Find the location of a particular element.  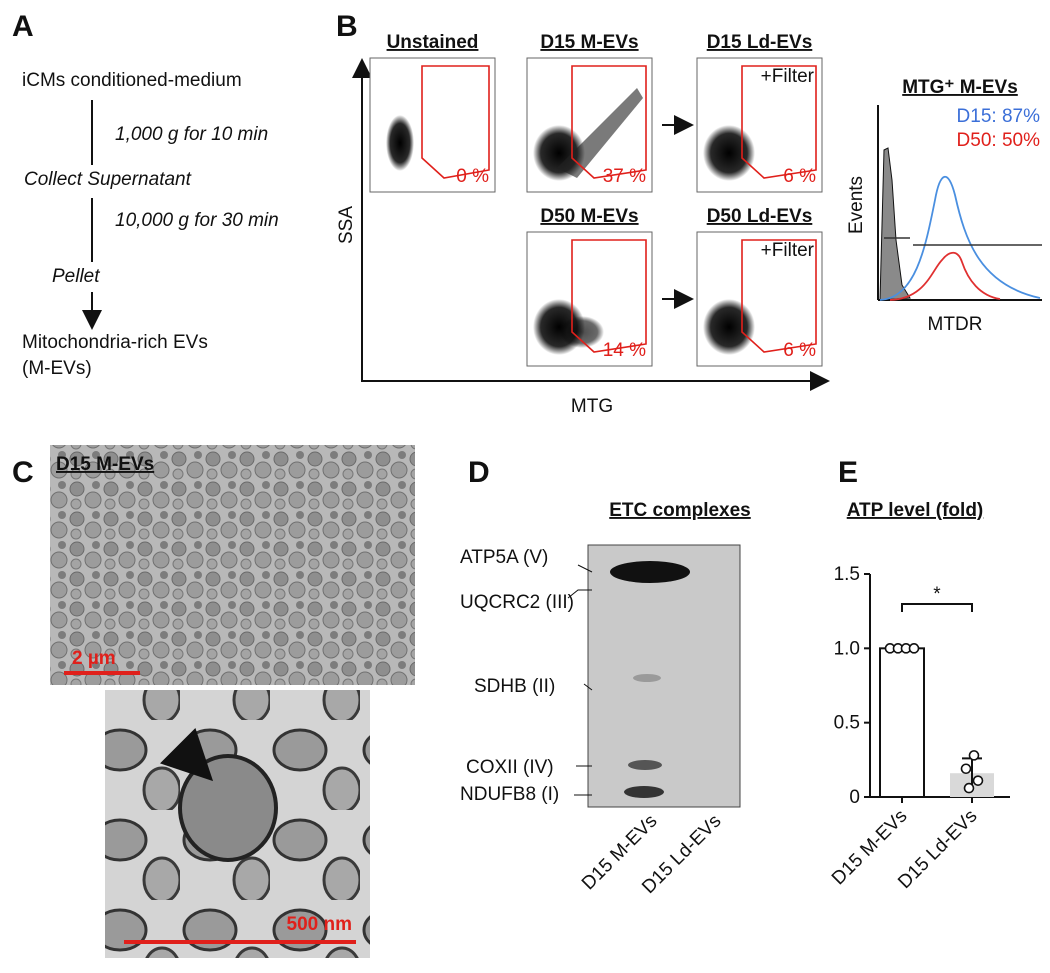

significance-bracket is located at coordinates (937, 607).